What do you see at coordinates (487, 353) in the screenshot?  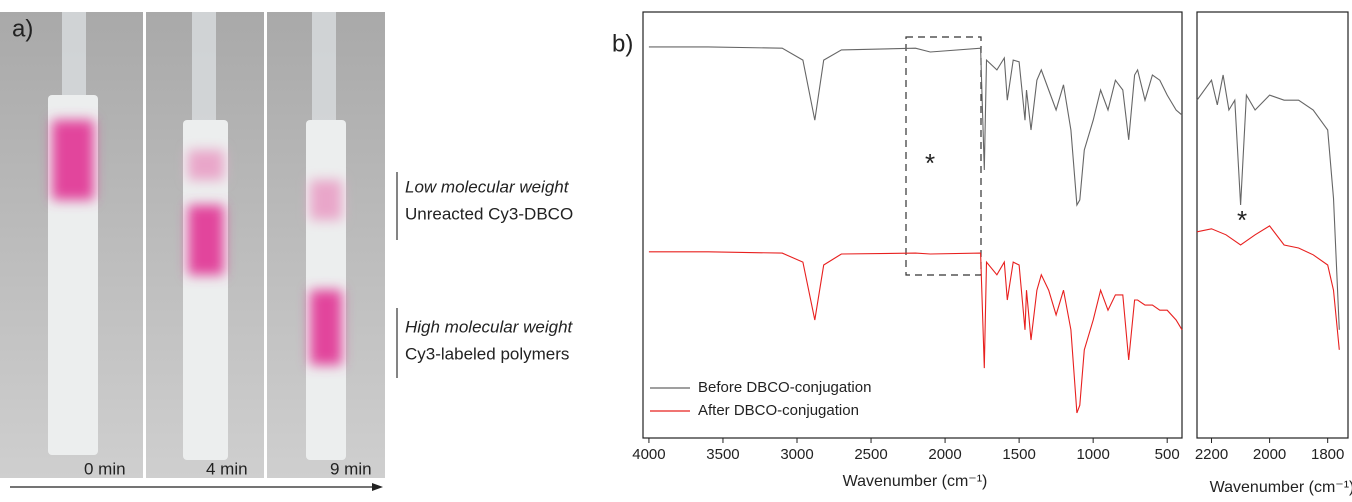 I see `annotation-text: Cy3-labeled polymers` at bounding box center [487, 353].